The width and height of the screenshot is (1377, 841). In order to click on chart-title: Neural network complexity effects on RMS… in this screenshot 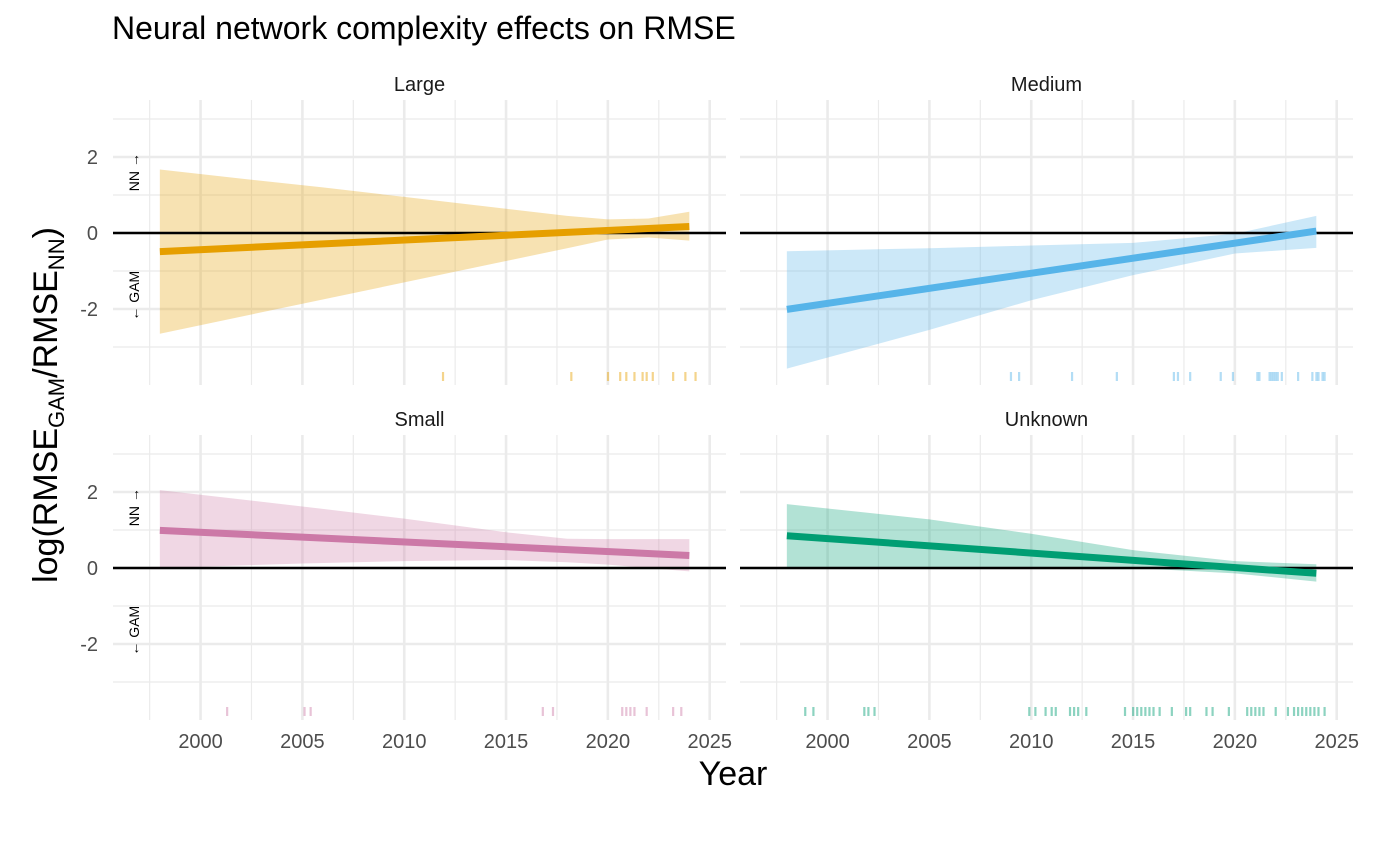, I will do `click(424, 28)`.